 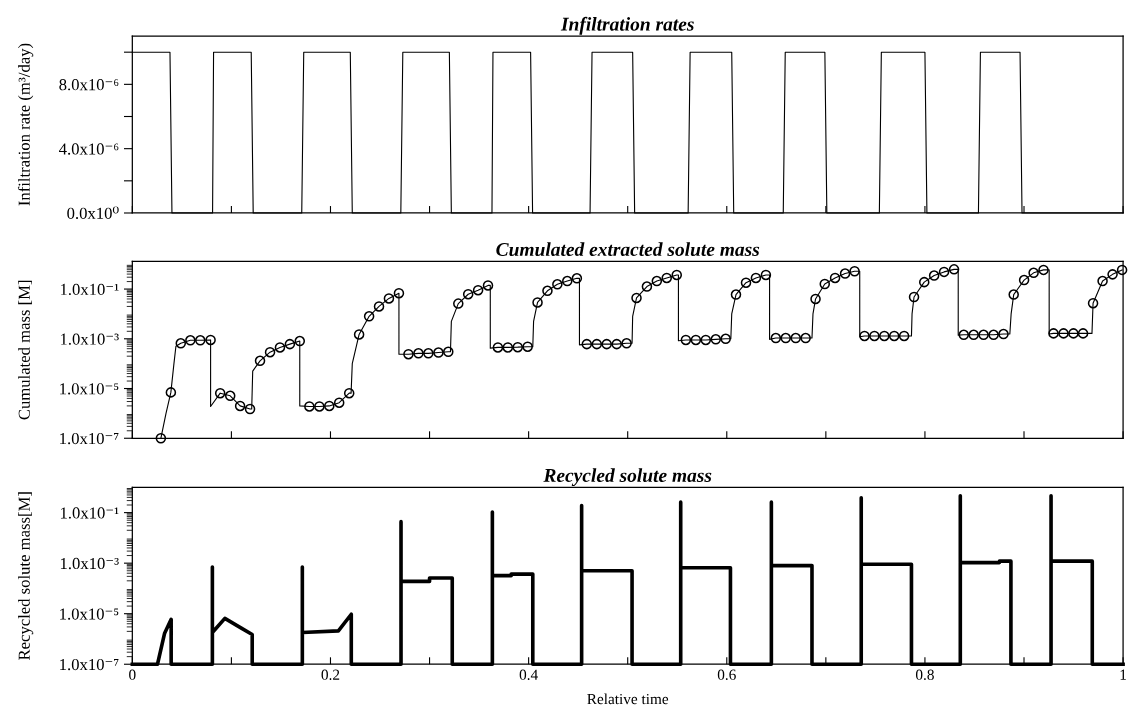 What do you see at coordinates (528, 674) in the screenshot?
I see `x-tick-label: 0.4` at bounding box center [528, 674].